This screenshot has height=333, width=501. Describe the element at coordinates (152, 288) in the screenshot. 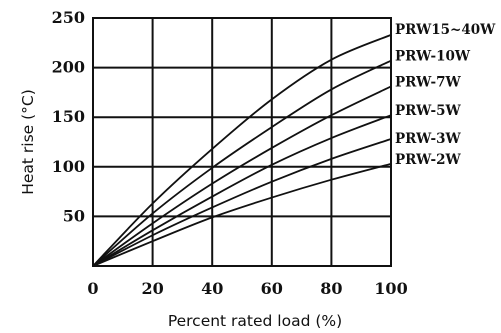

I see `x-tick-label: 20` at that location.